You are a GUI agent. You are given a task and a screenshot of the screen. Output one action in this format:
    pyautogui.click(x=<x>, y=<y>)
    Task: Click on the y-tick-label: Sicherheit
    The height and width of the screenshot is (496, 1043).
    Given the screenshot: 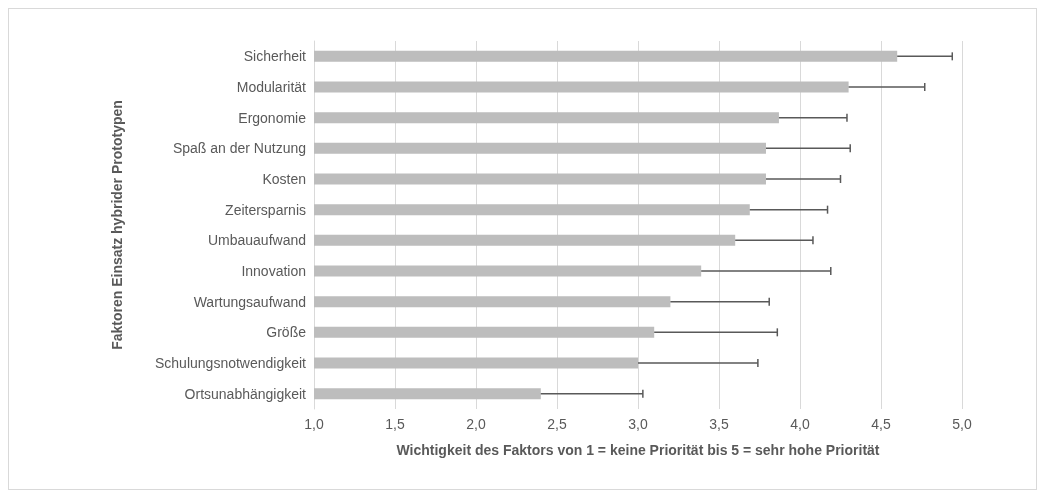 What is the action you would take?
    pyautogui.click(x=275, y=56)
    